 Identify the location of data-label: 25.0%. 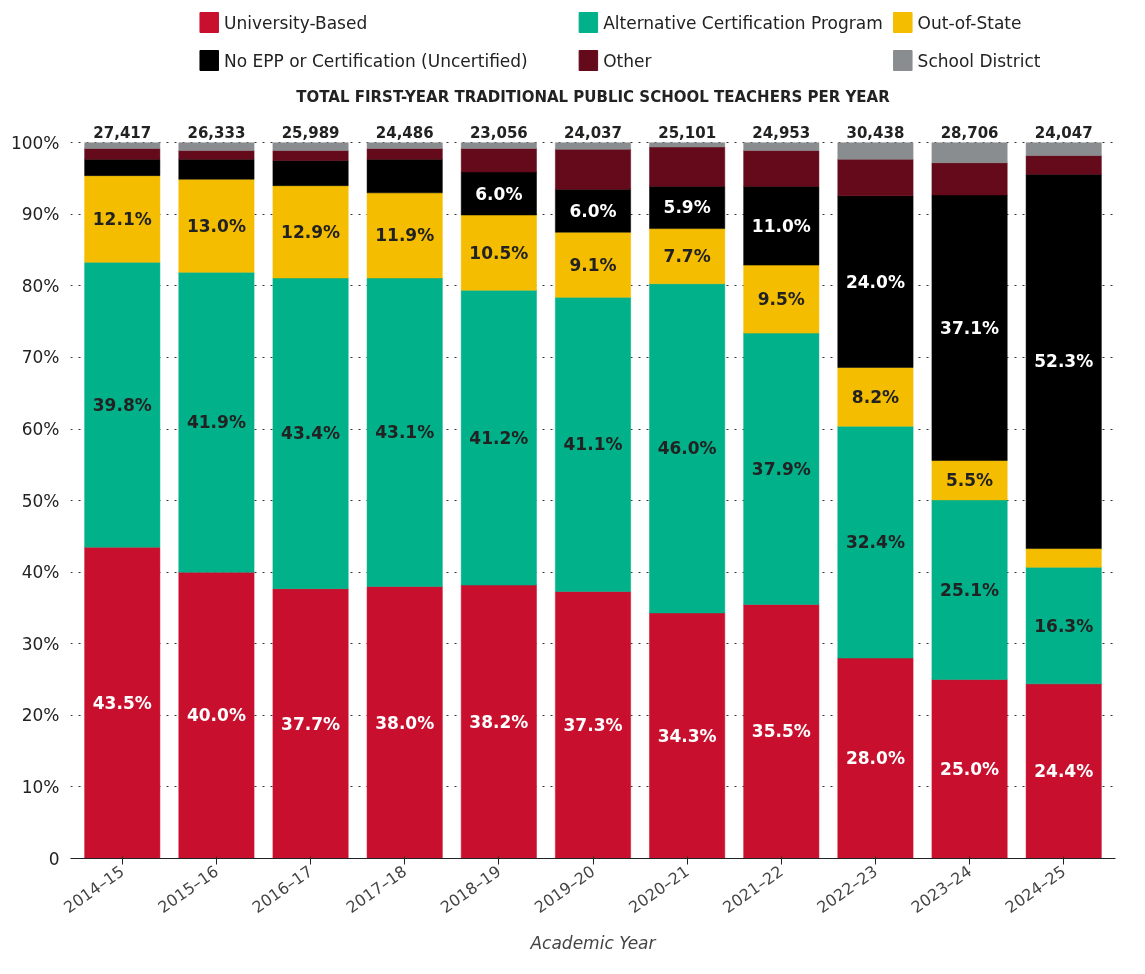
(970, 769).